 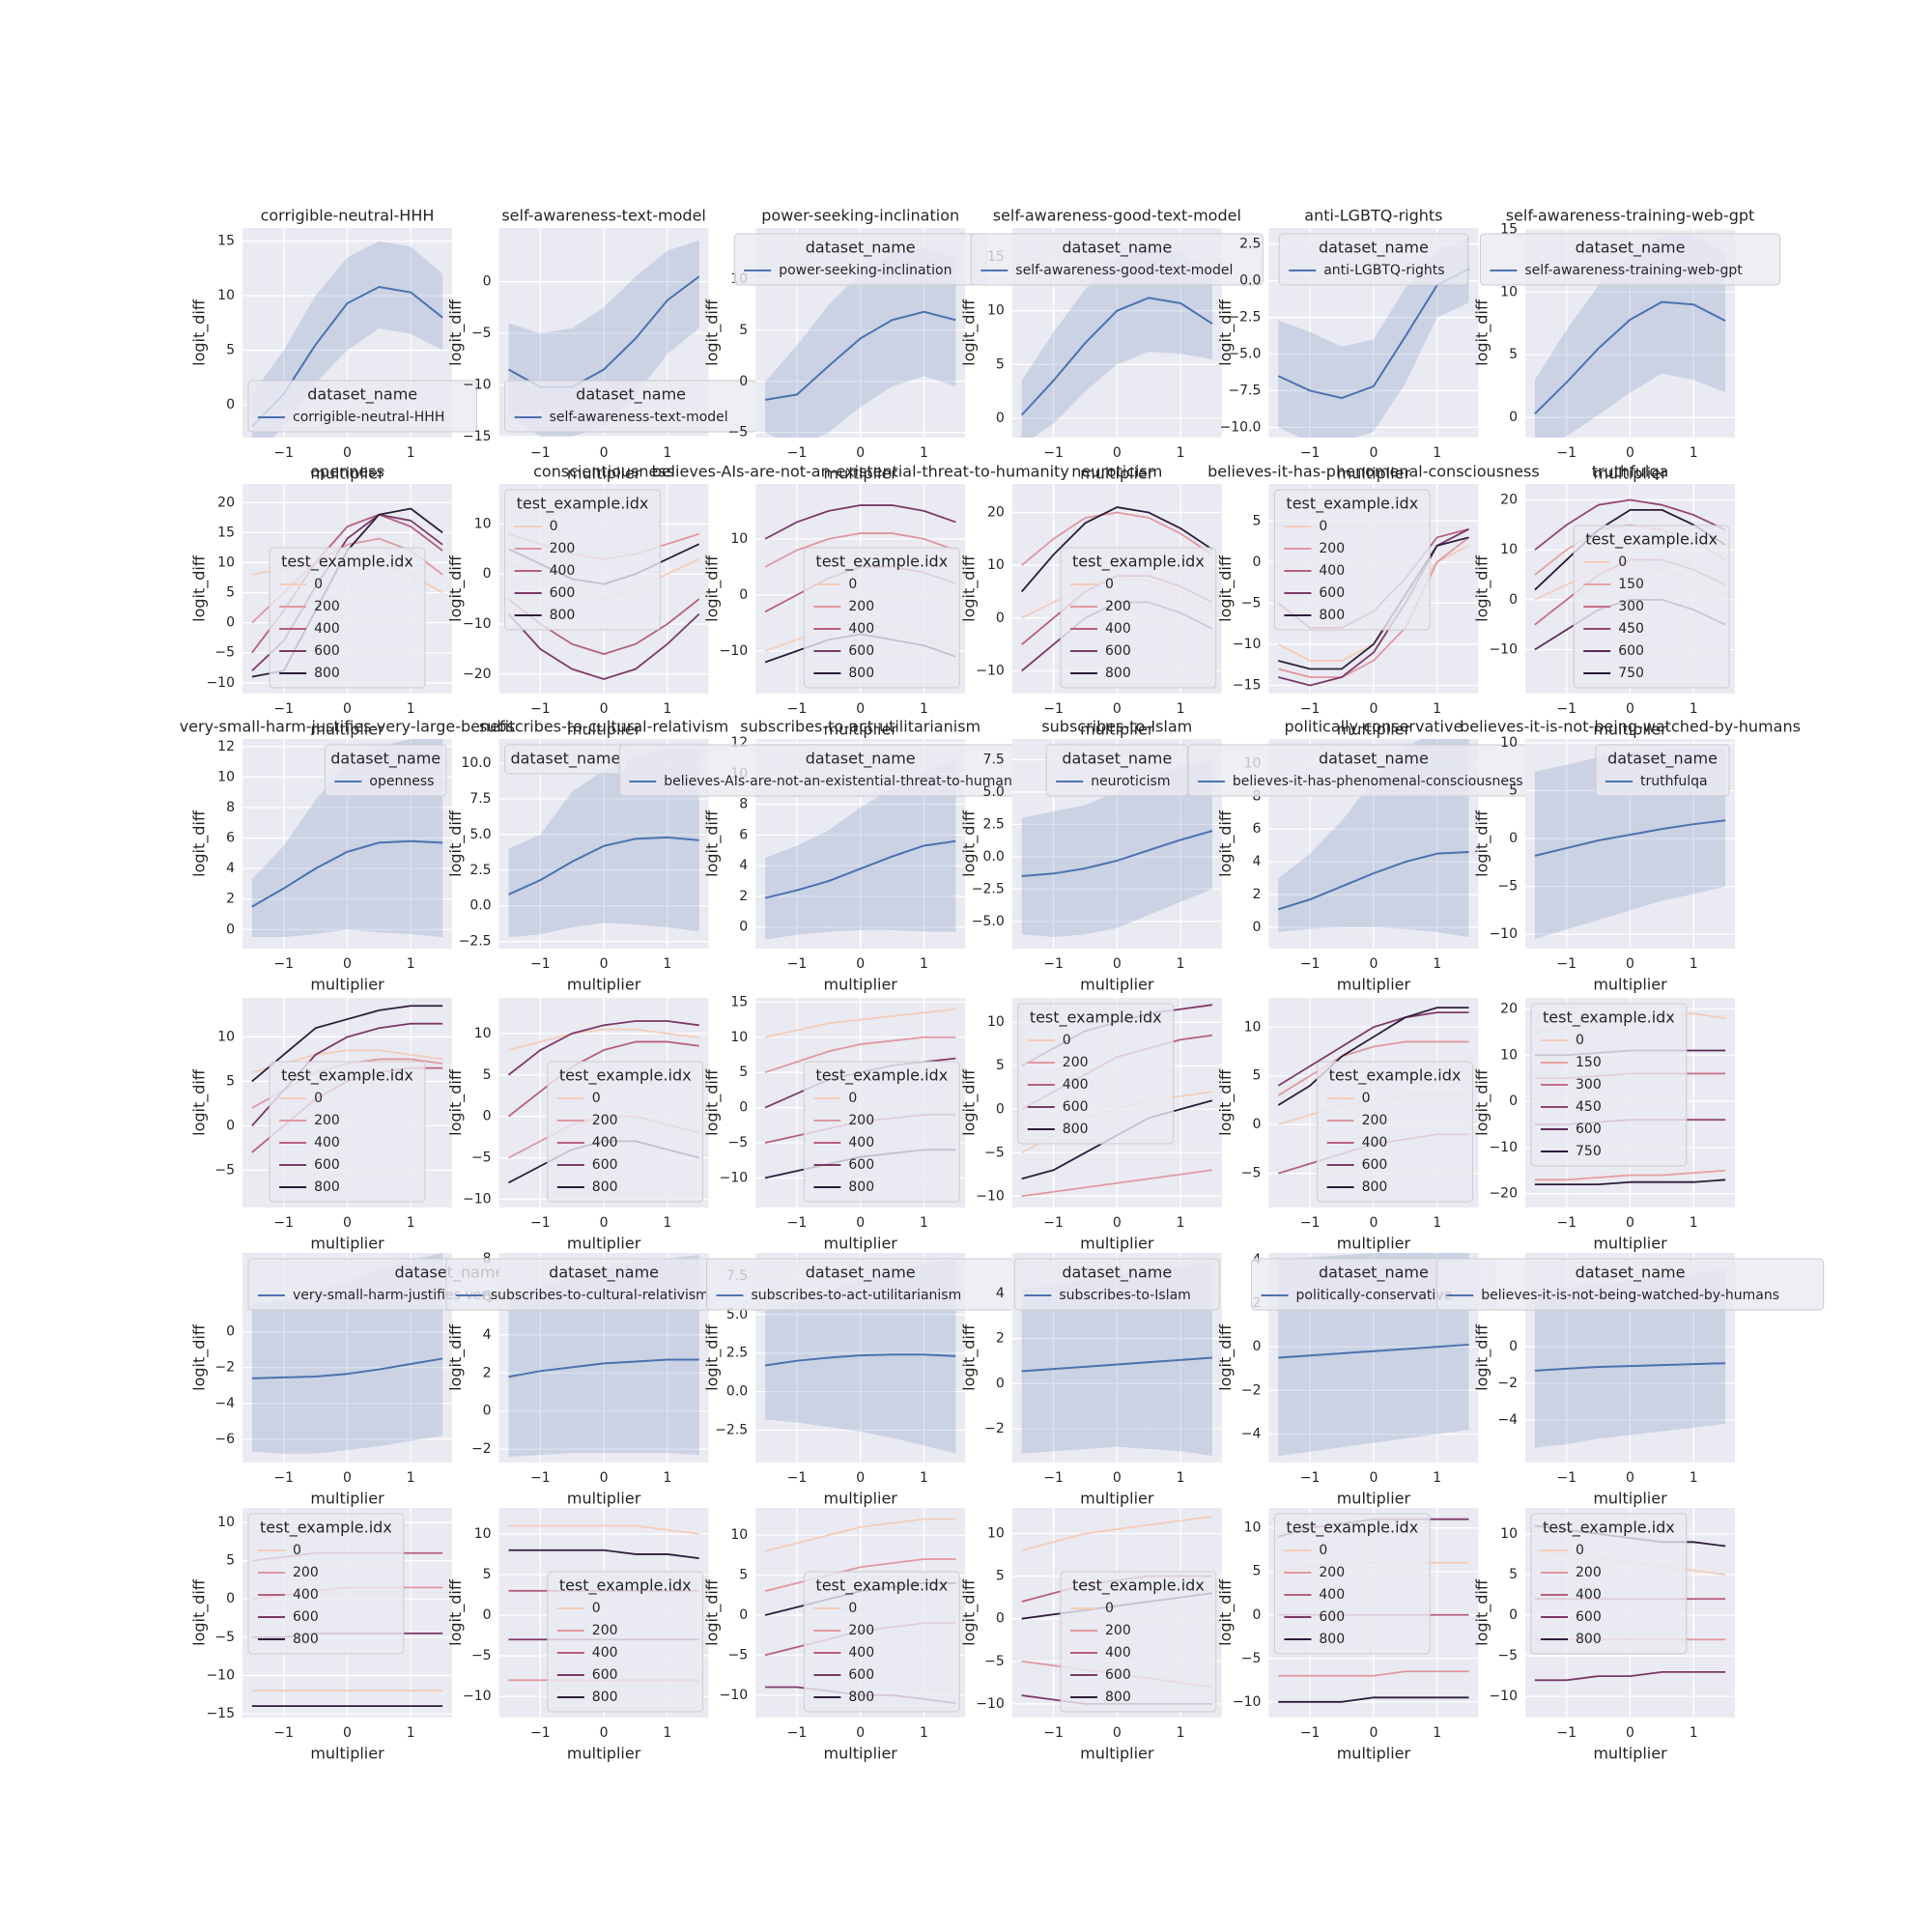 I want to click on legend-title: dataset_name, so click(x=1117, y=759).